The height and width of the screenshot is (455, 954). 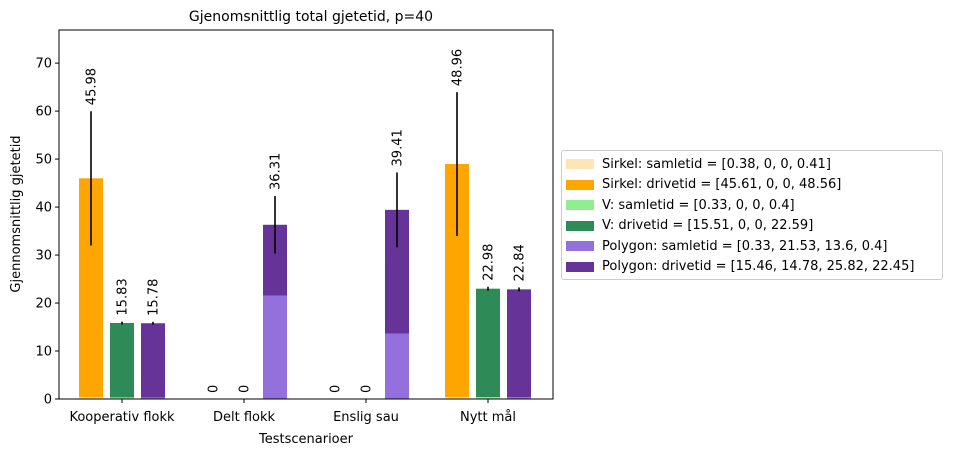 What do you see at coordinates (43, 256) in the screenshot?
I see `y-tick-label: 30` at bounding box center [43, 256].